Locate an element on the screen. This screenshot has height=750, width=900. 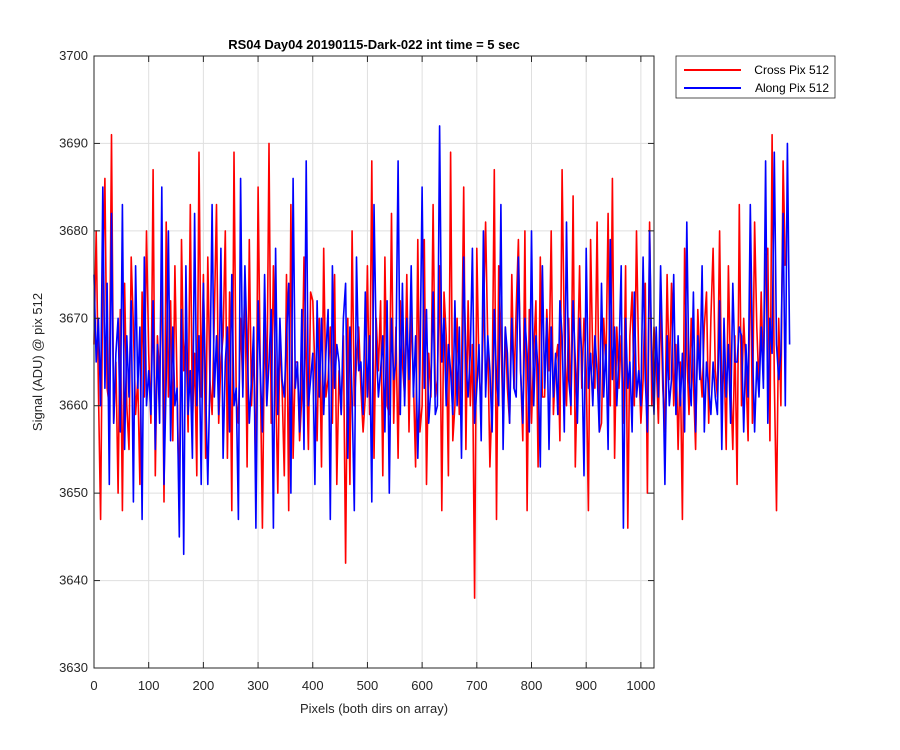
y-tick-label: 3630 is located at coordinates (73, 667).